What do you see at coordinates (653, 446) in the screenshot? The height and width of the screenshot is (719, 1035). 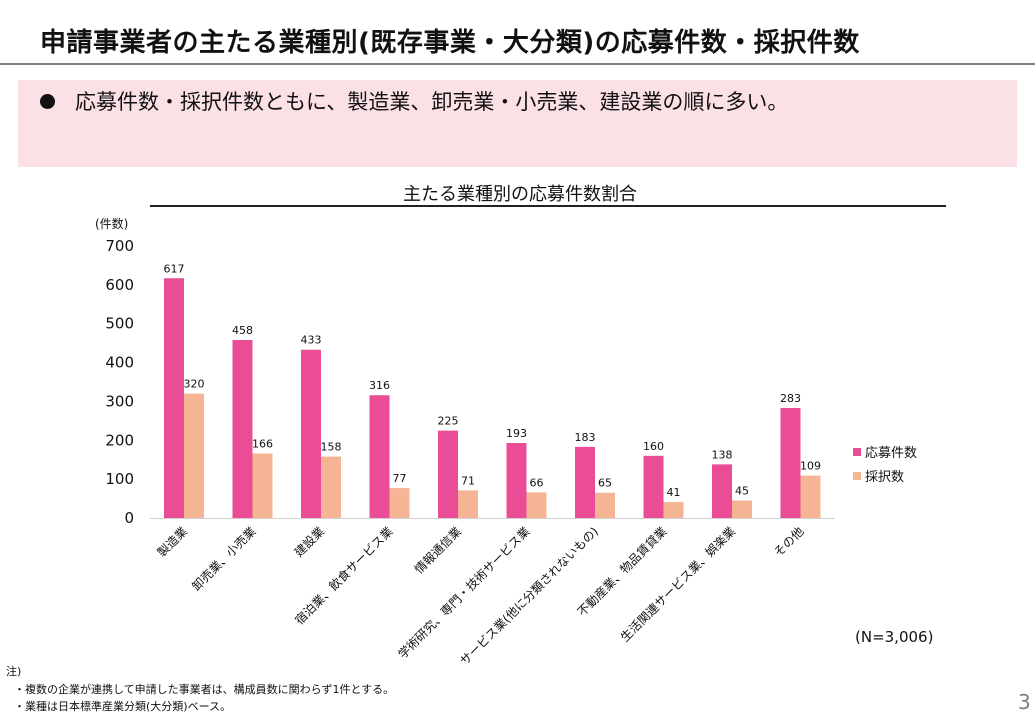 I see `data-label: 160` at bounding box center [653, 446].